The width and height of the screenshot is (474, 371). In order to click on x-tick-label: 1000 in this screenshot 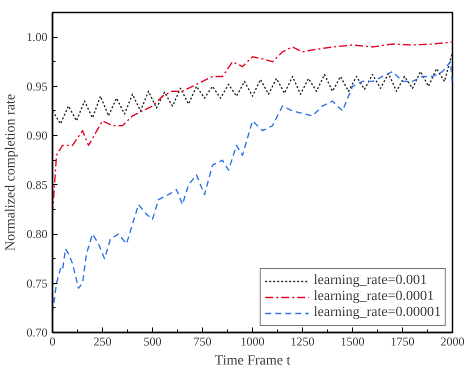, I will do `click(252, 341)`.